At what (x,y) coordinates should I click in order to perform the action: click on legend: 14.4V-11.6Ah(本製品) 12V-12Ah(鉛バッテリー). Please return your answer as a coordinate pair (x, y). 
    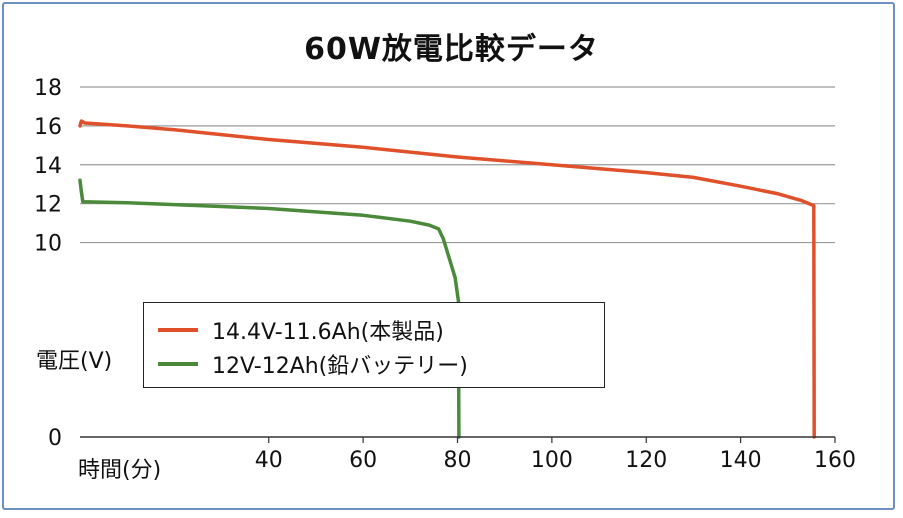
    Looking at the image, I should click on (374, 345).